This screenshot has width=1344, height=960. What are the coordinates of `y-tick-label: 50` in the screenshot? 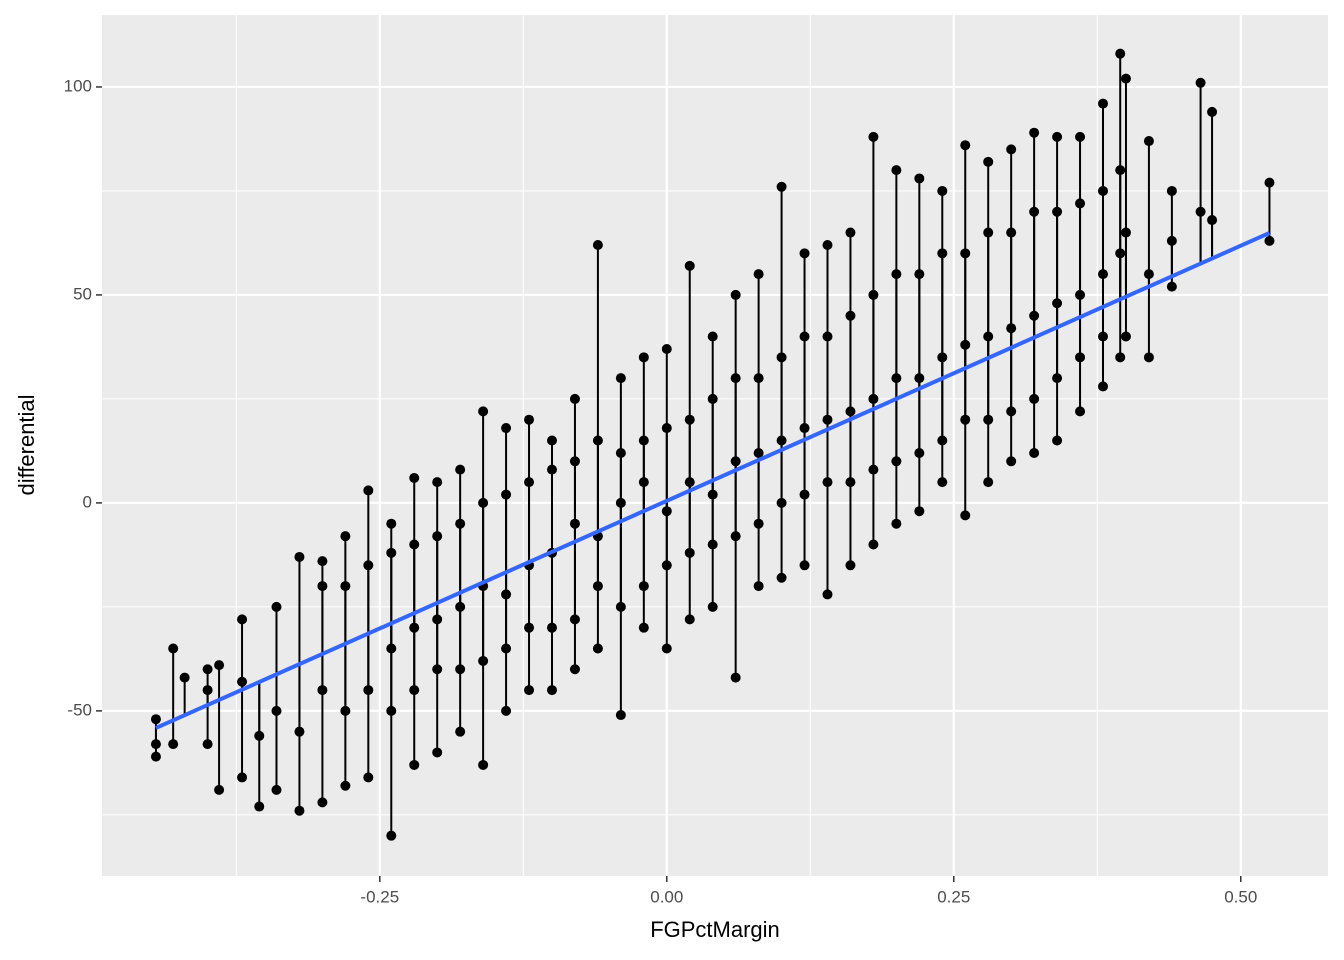 It's located at (82, 293).